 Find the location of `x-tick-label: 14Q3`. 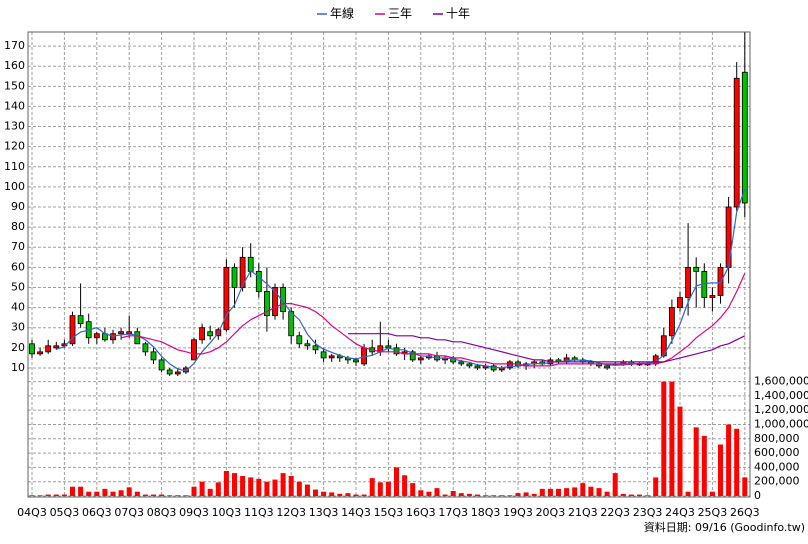

x-tick-label: 14Q3 is located at coordinates (356, 512).